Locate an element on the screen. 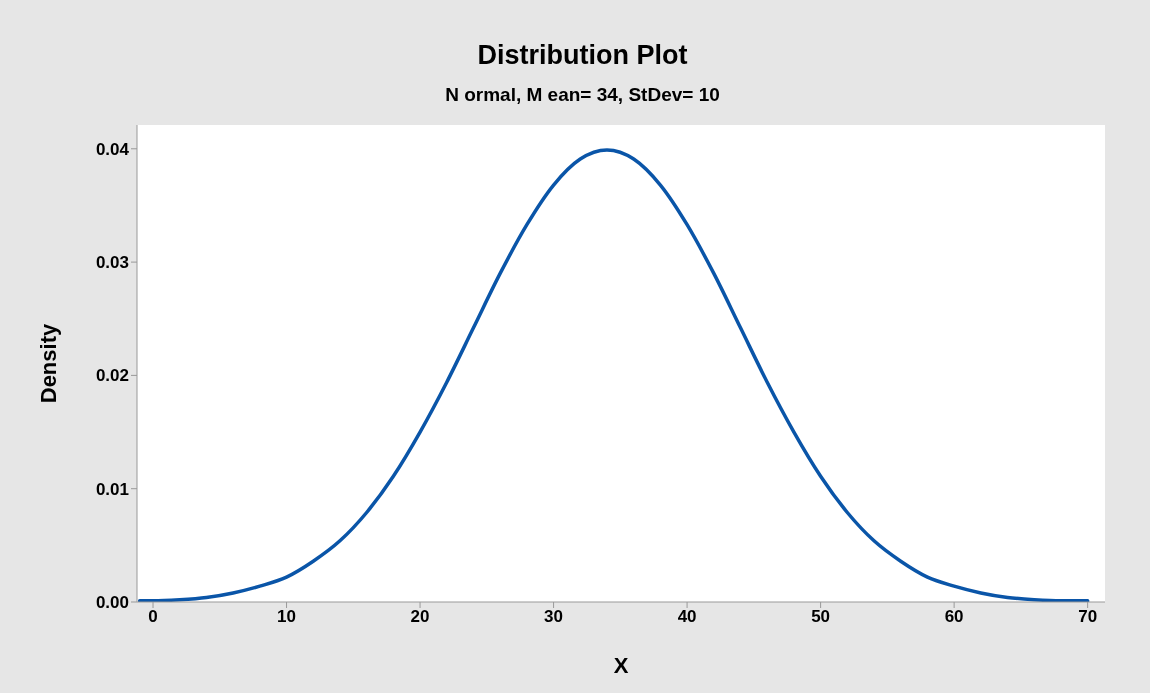 This screenshot has height=693, width=1150. y-tick-label: 0.03 is located at coordinates (112, 263).